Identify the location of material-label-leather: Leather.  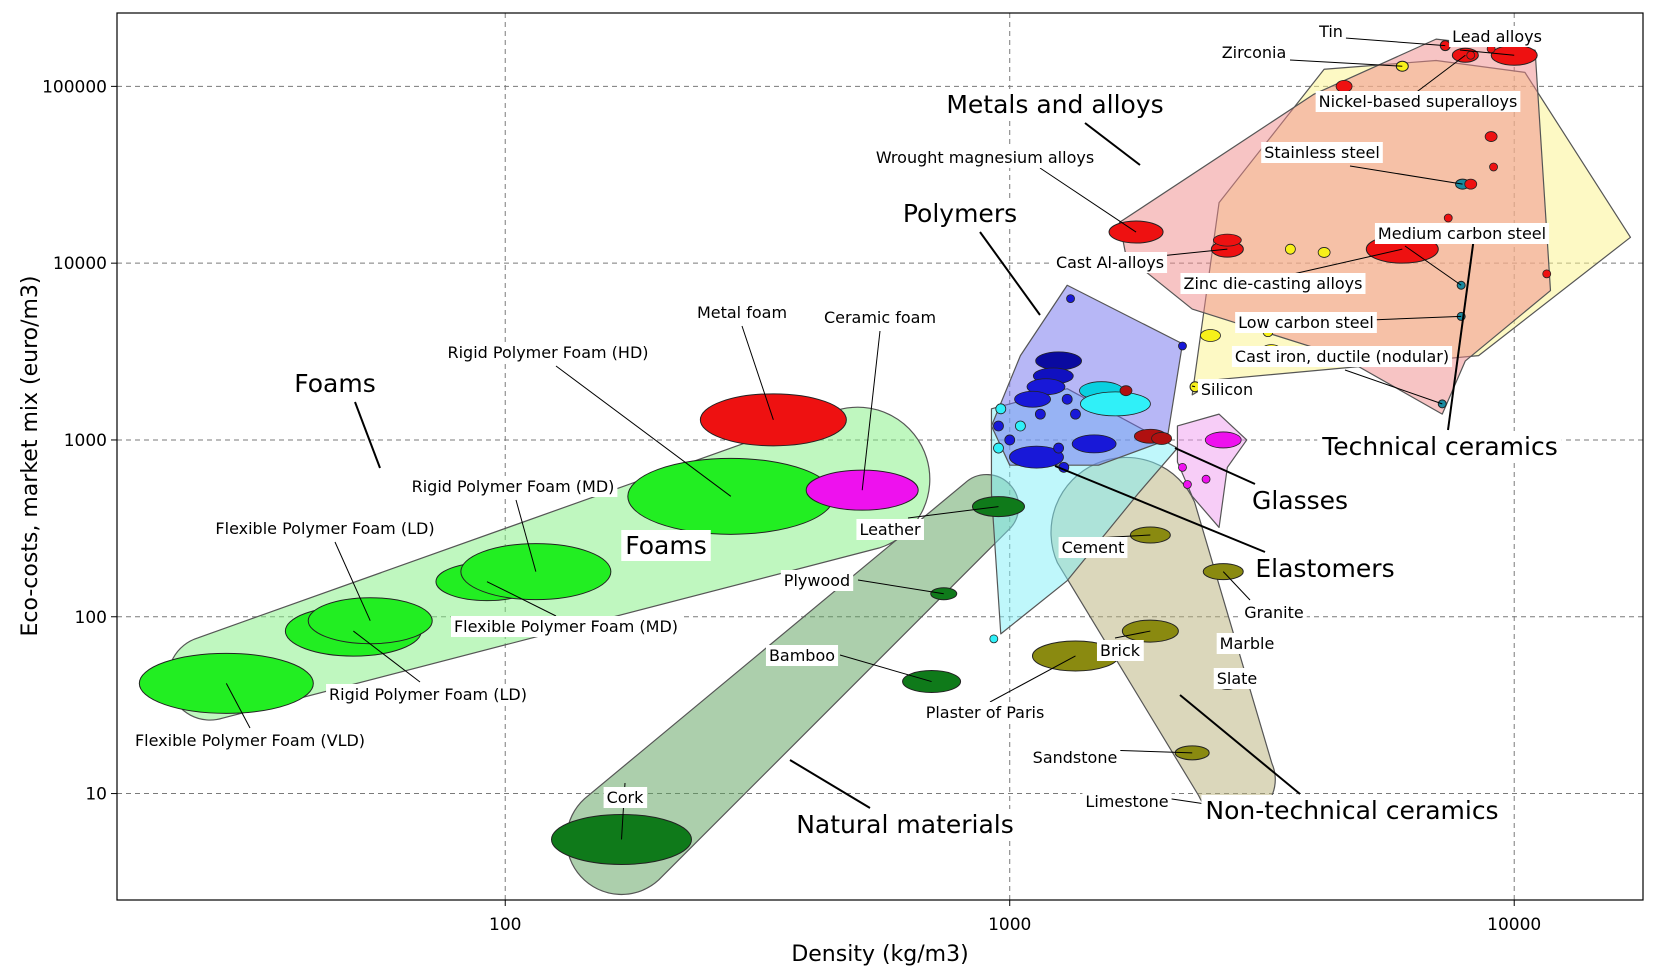
(890, 529).